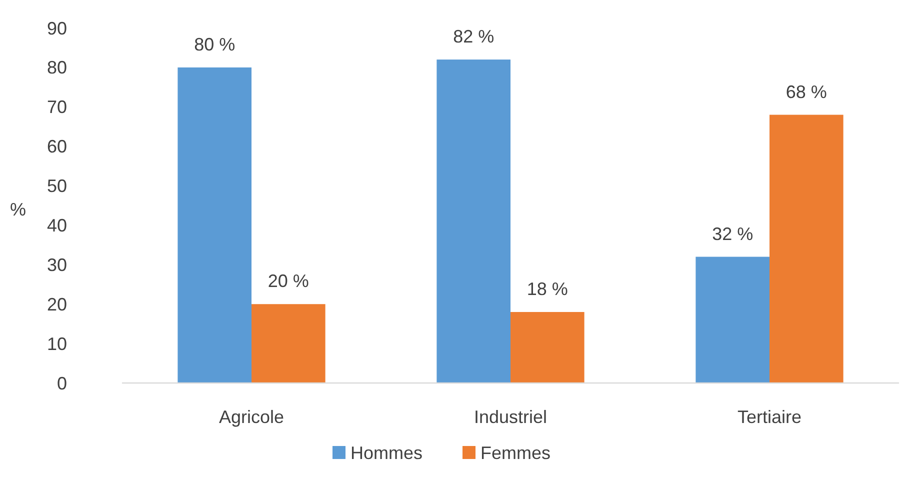 The image size is (903, 479). What do you see at coordinates (769, 417) in the screenshot?
I see `x-tick-label: Tertiaire` at bounding box center [769, 417].